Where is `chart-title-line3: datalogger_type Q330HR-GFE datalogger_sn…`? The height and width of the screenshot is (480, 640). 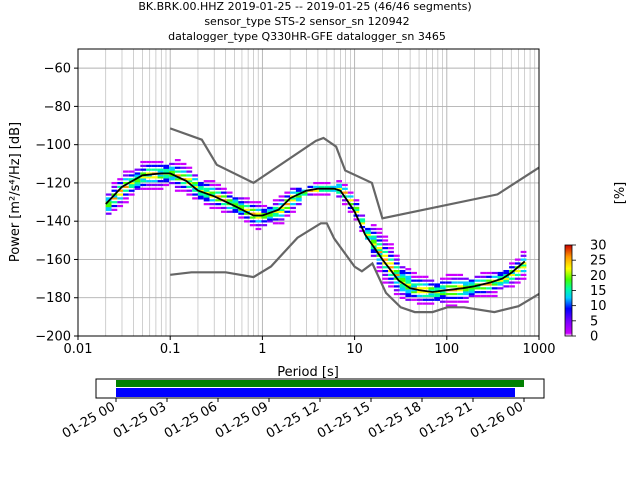 chart-title-line3: datalogger_type Q330HR-GFE datalogger_sn… is located at coordinates (307, 36).